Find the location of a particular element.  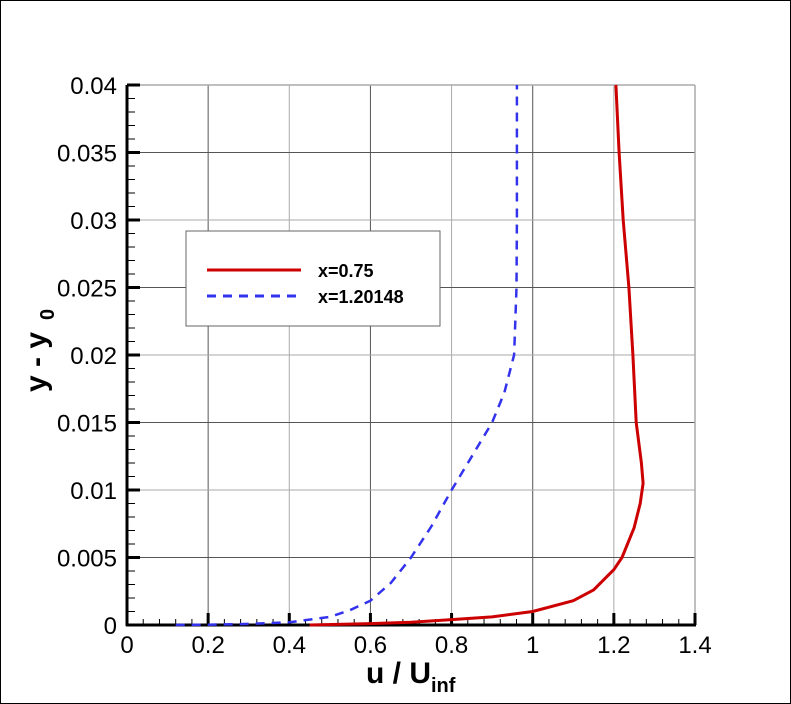

x-axis-title-text: u / U is located at coordinates (398, 673).